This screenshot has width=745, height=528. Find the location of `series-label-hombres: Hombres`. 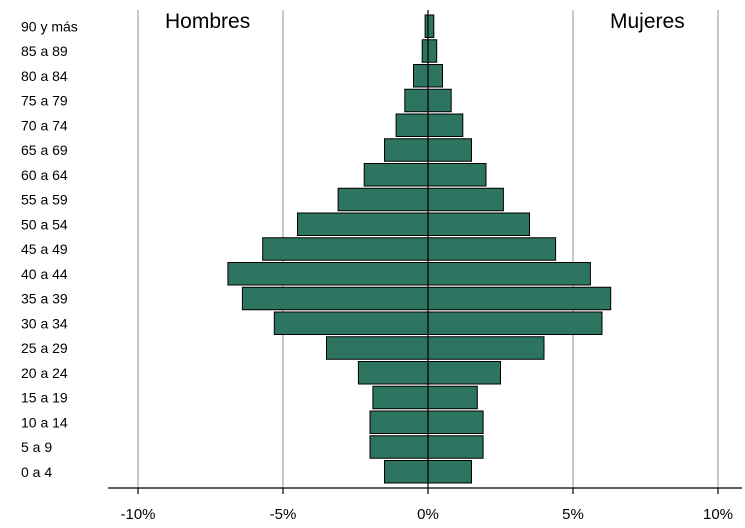

series-label-hombres: Hombres is located at coordinates (207, 21).